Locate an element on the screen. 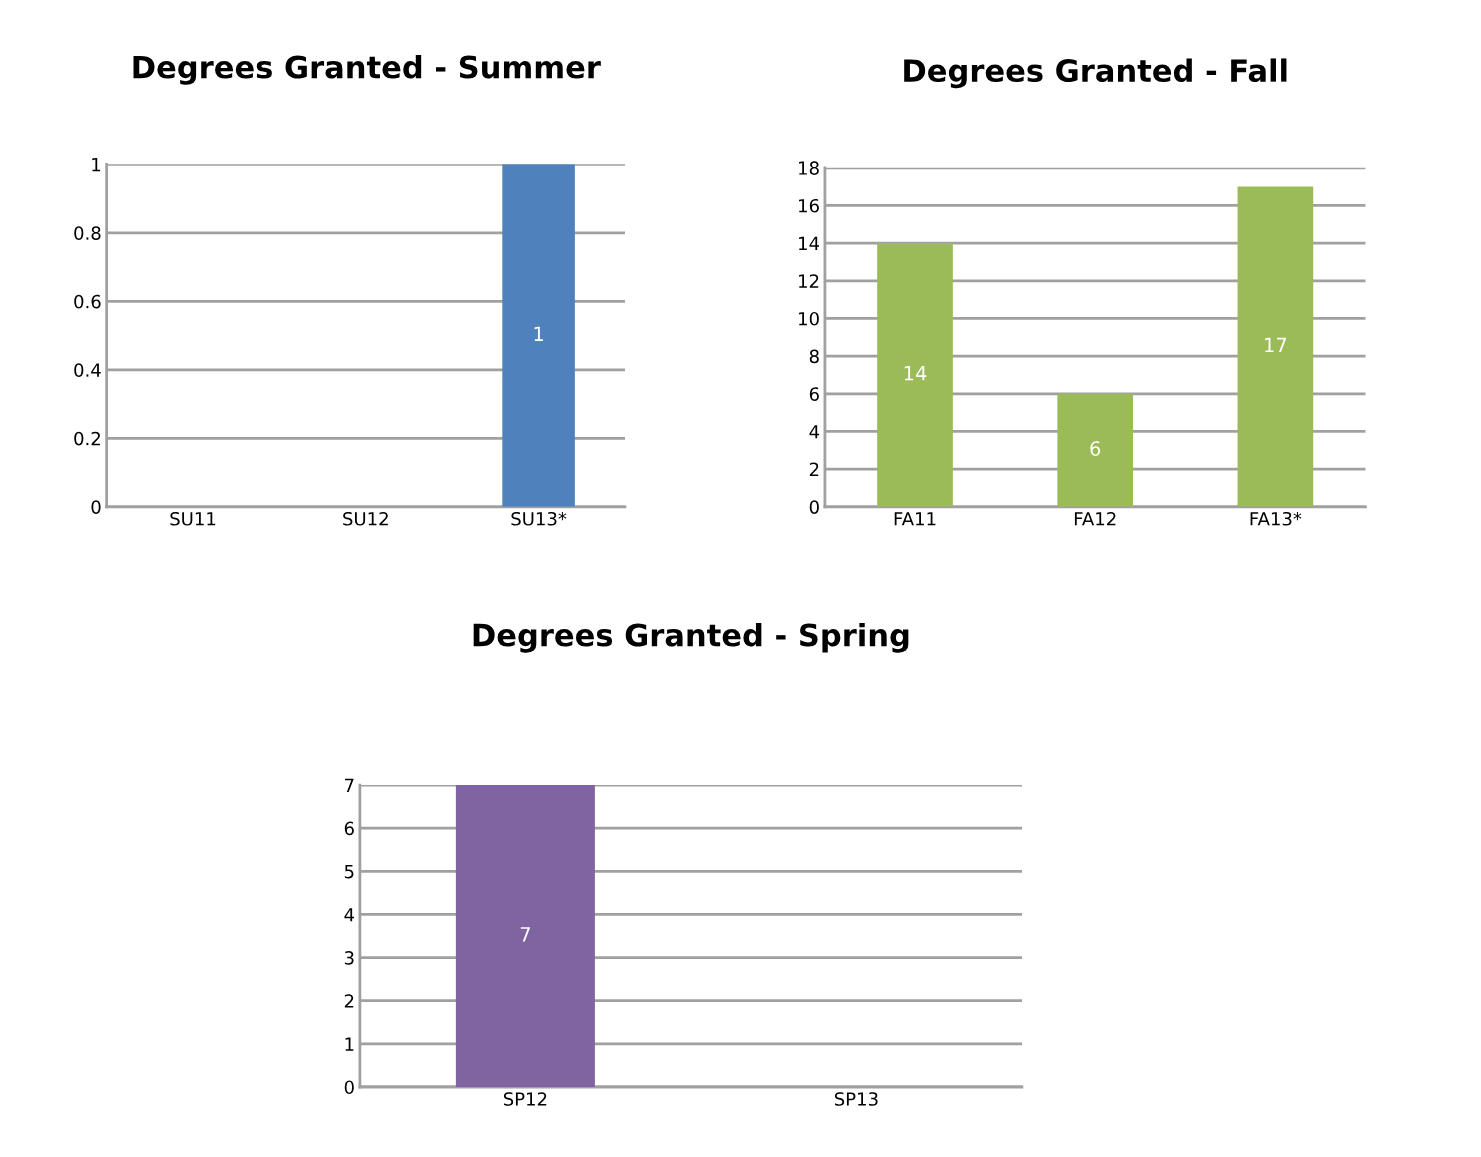 The height and width of the screenshot is (1157, 1481). y-tick-label: 0.8 is located at coordinates (87, 233).